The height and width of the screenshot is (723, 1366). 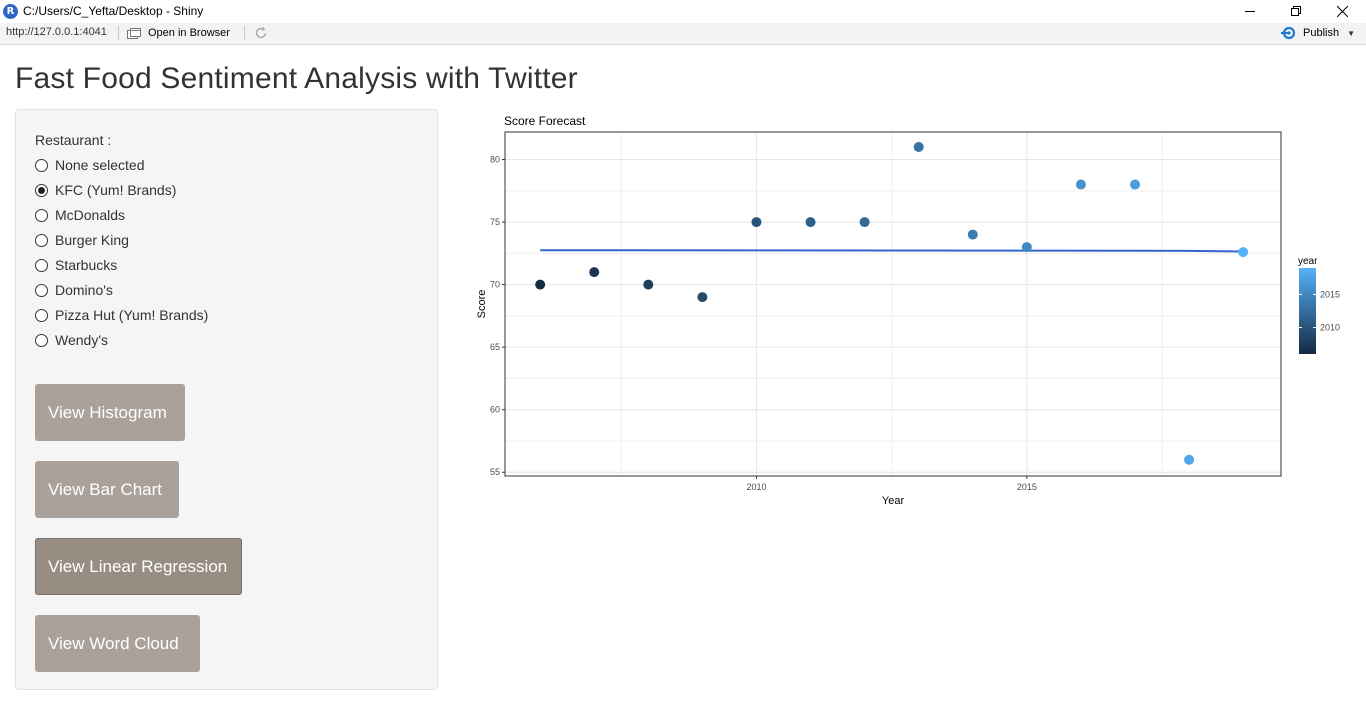 What do you see at coordinates (117, 643) in the screenshot?
I see `view-word-cloud-button: View Word Cloud` at bounding box center [117, 643].